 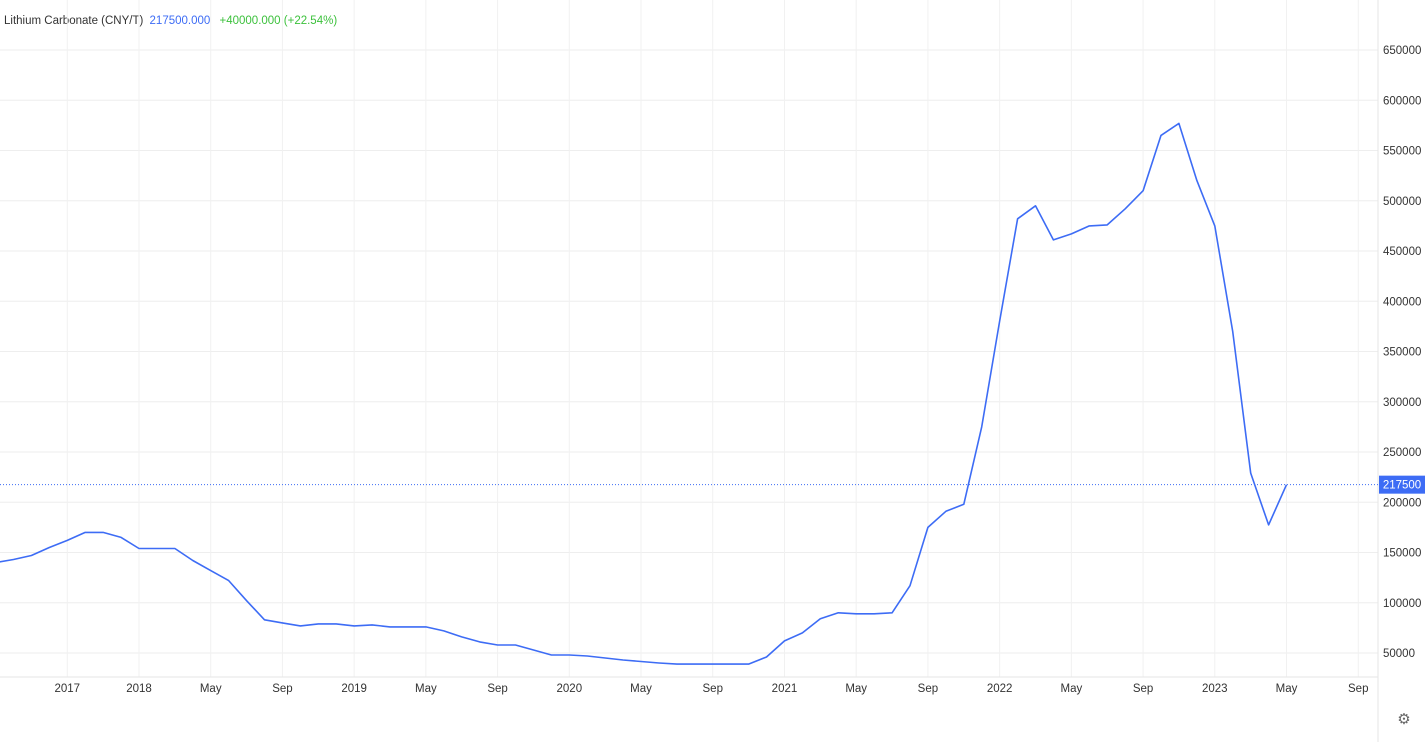 What do you see at coordinates (1404, 719) in the screenshot?
I see `gear-icon: ⚙` at bounding box center [1404, 719].